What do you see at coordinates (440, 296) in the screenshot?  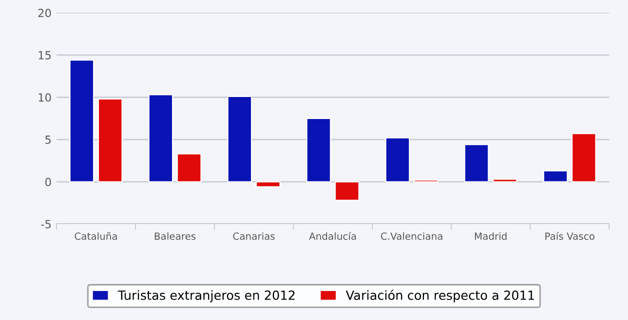 I see `legend-label: Variación con respecto a 2011` at bounding box center [440, 296].